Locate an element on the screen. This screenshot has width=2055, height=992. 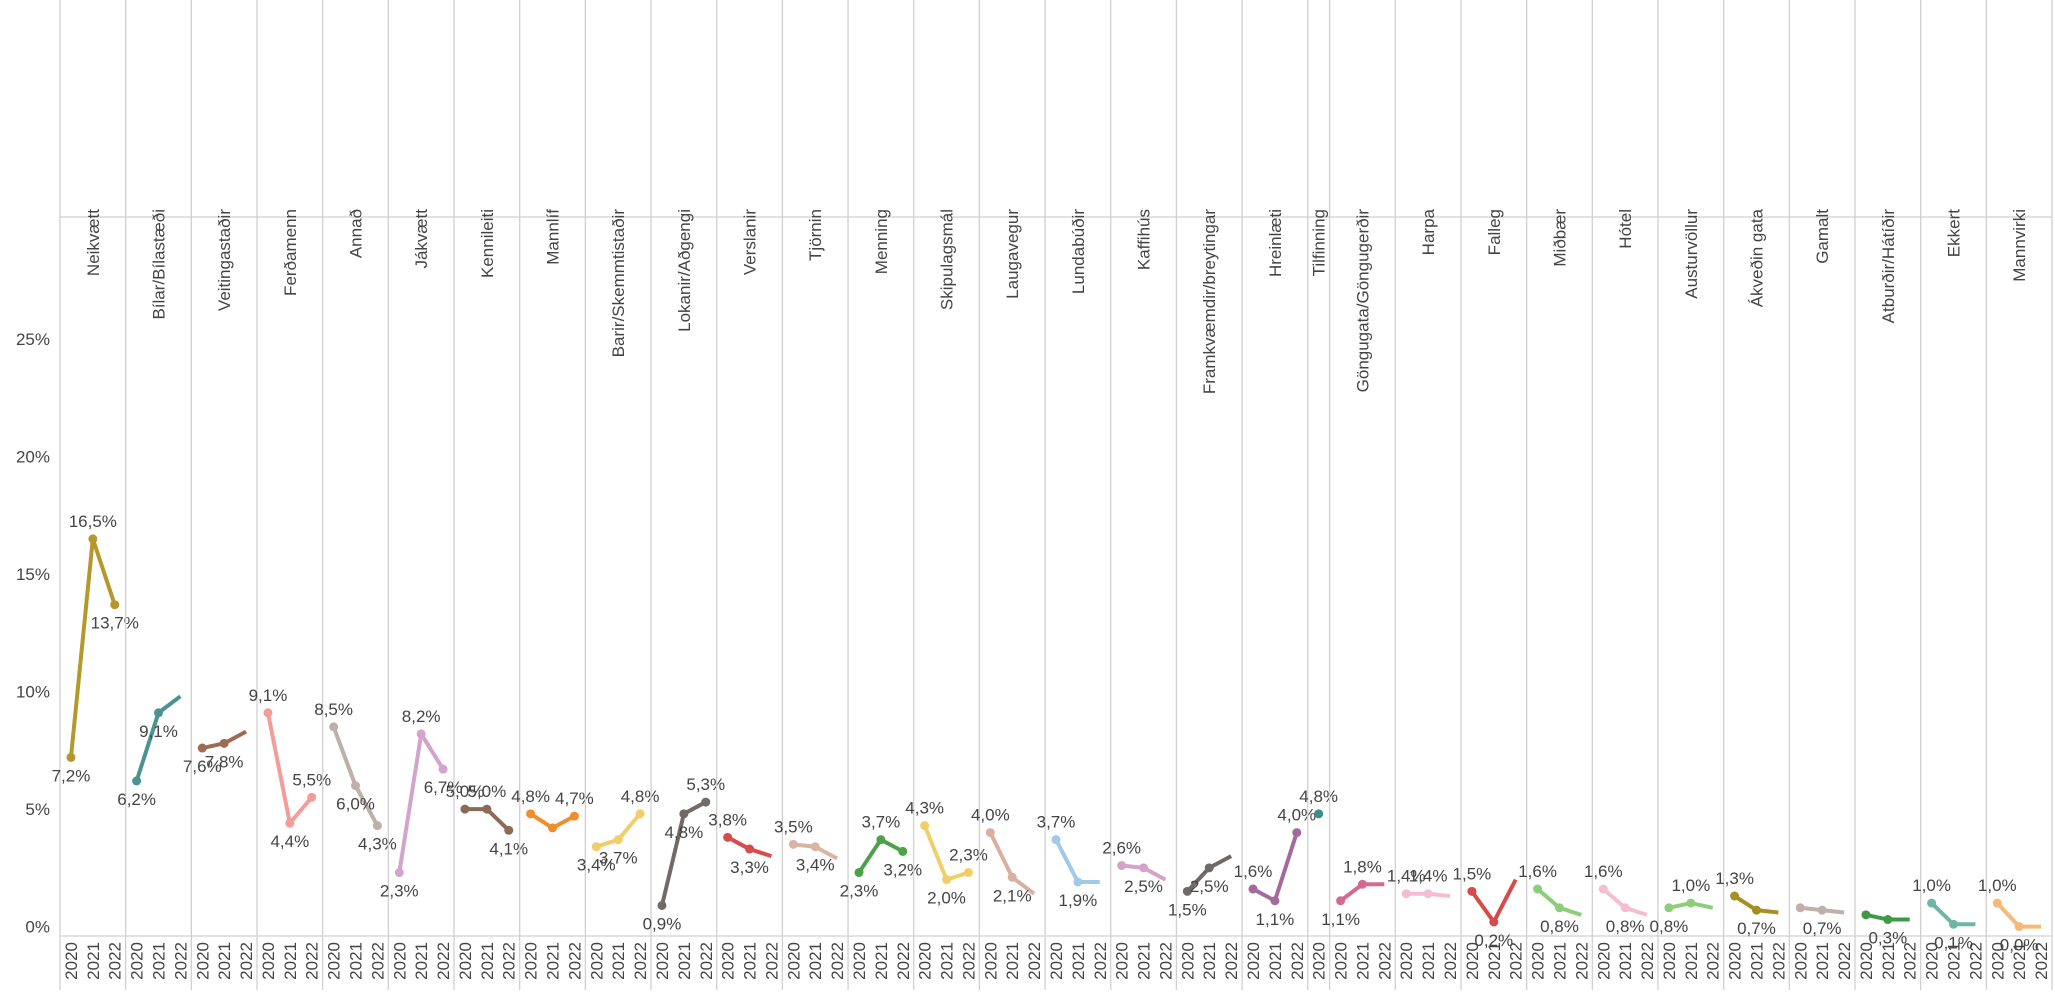
panel-title: Menning is located at coordinates (881, 241).